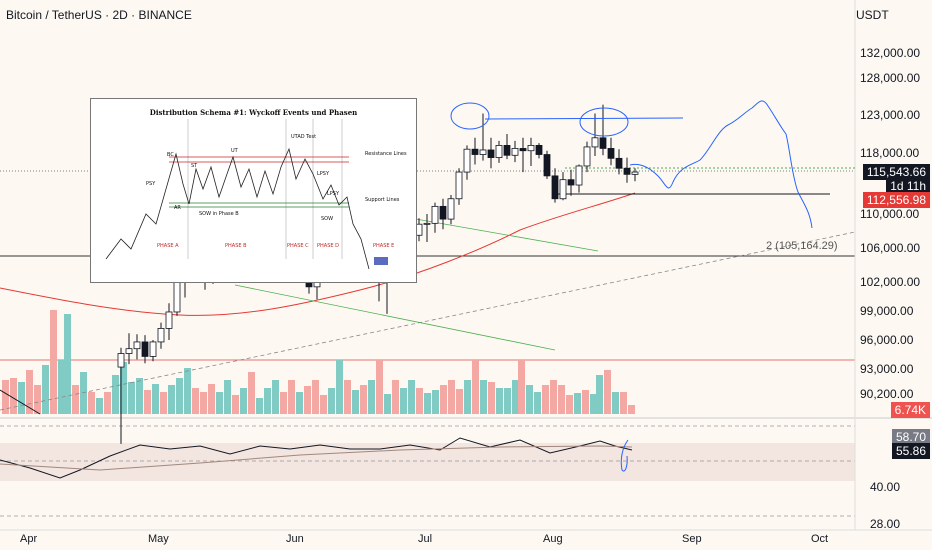  What do you see at coordinates (910, 410) in the screenshot?
I see `volume-tag: 6.74K` at bounding box center [910, 410].